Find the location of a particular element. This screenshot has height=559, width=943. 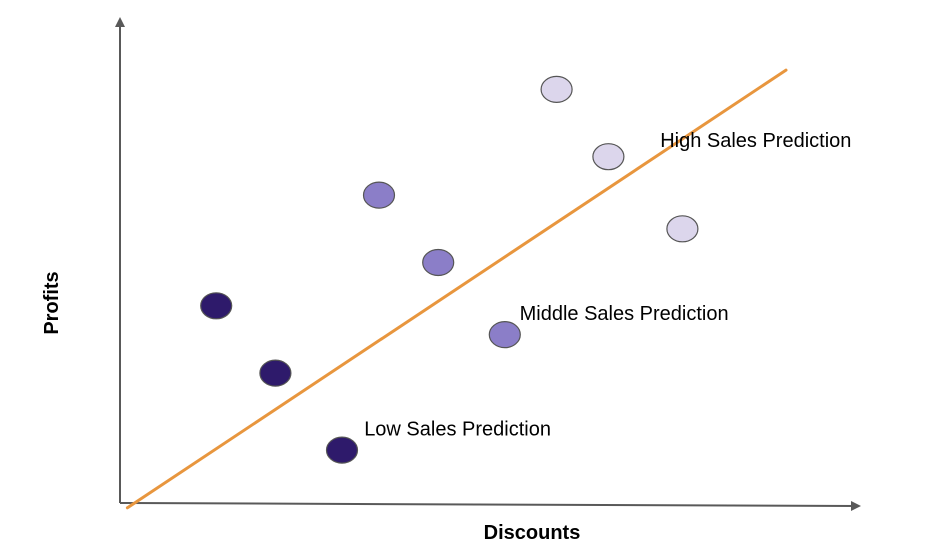

x-axis is located at coordinates (490, 505).